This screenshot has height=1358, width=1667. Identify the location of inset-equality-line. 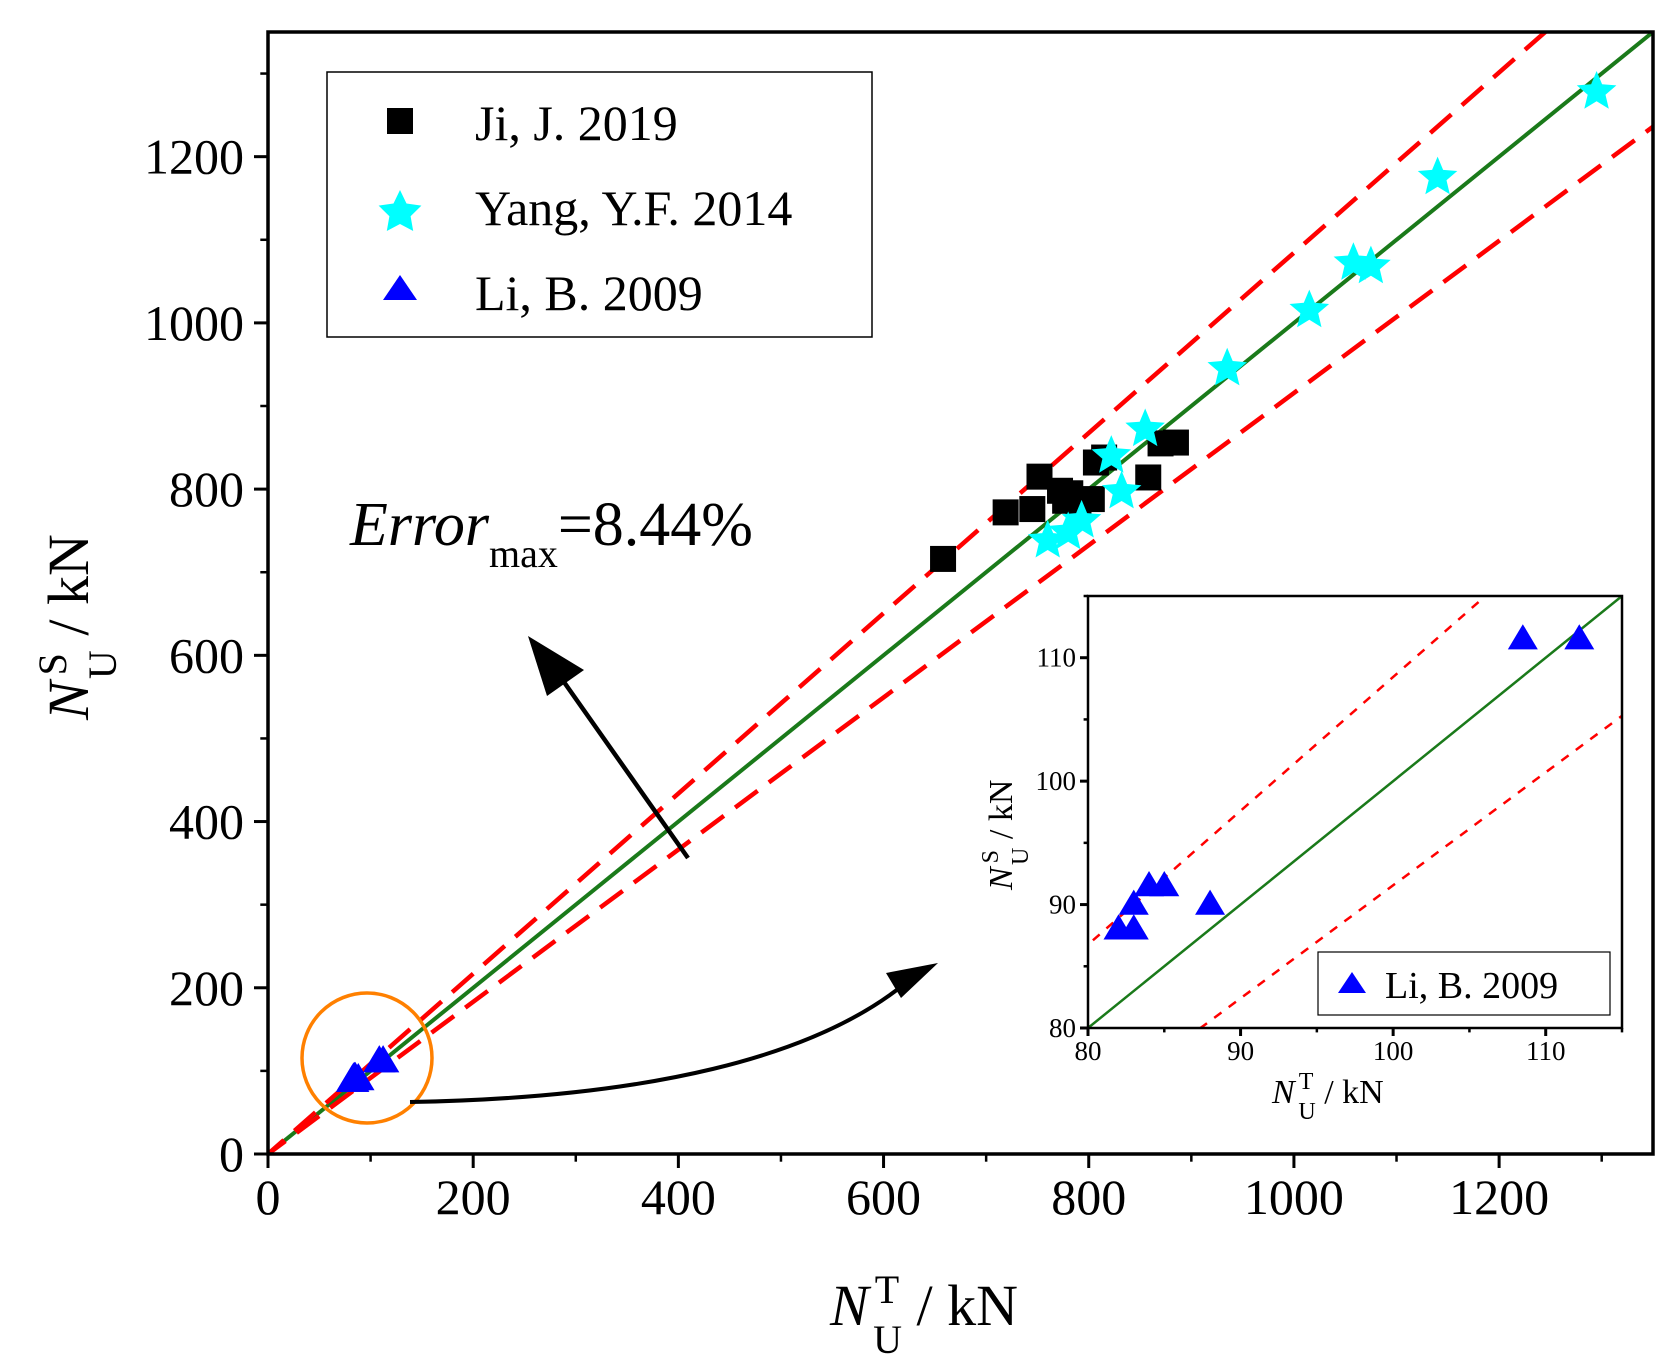
(1355, 812).